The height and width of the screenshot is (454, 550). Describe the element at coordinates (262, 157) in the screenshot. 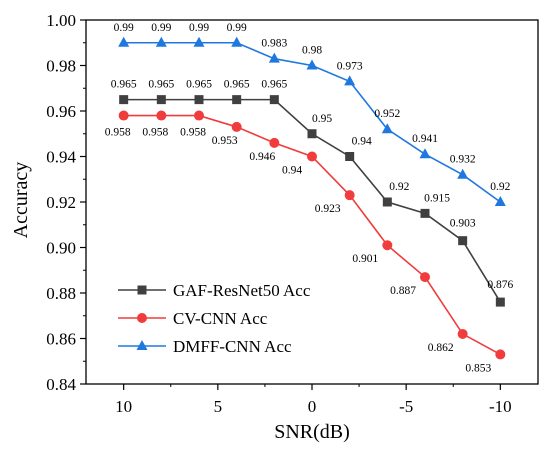

I see `data-label: 0.946` at that location.